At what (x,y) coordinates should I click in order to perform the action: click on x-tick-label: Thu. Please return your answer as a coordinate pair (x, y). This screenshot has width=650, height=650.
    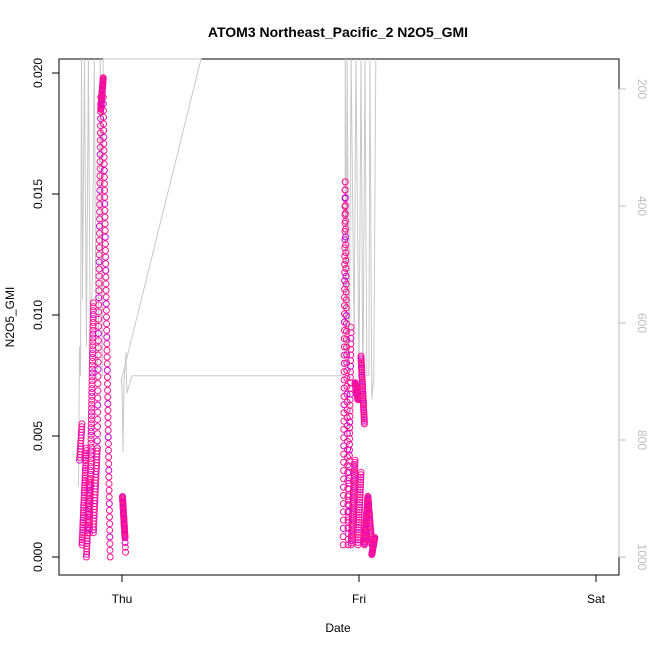
    Looking at the image, I should click on (122, 599).